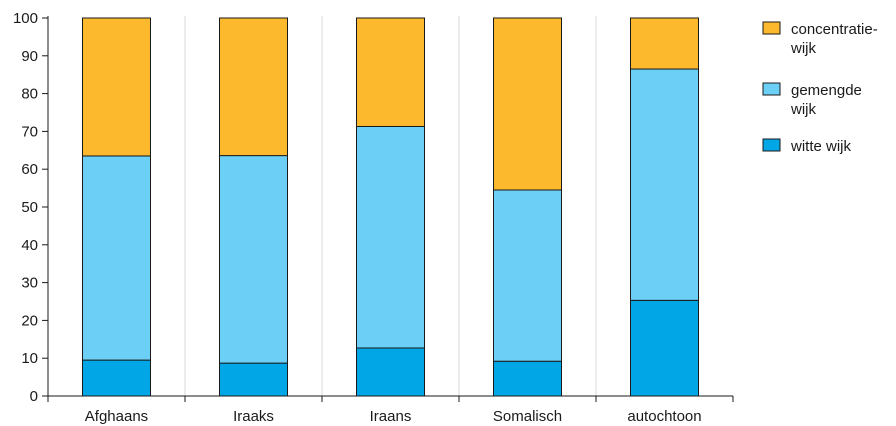 This screenshot has width=896, height=426. Describe the element at coordinates (29, 320) in the screenshot. I see `y-tick-label: 20` at that location.